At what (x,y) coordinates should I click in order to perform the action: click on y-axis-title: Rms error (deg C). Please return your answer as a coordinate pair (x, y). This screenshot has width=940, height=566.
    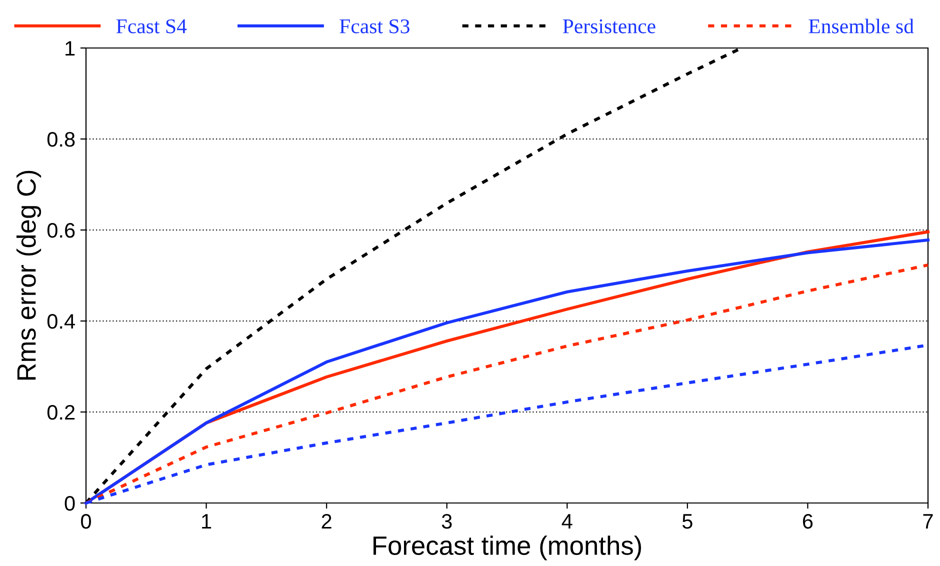
    Looking at the image, I should click on (29, 275).